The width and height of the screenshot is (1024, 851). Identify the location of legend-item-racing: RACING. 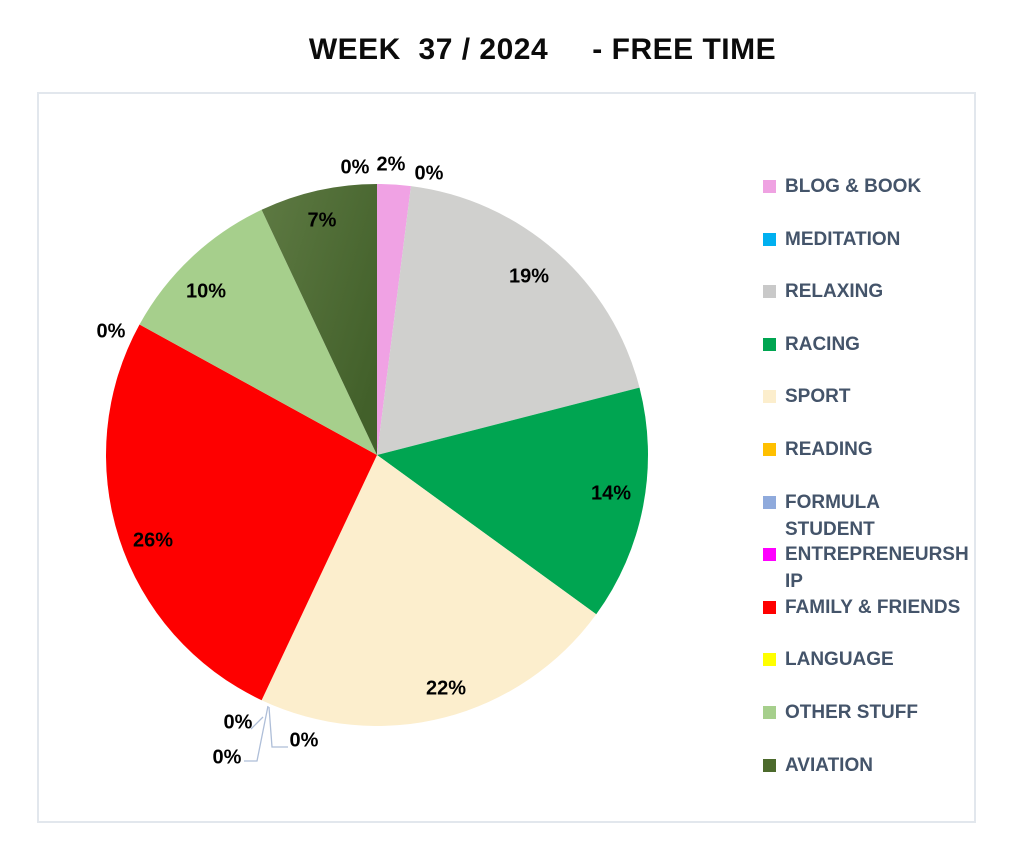
(811, 344).